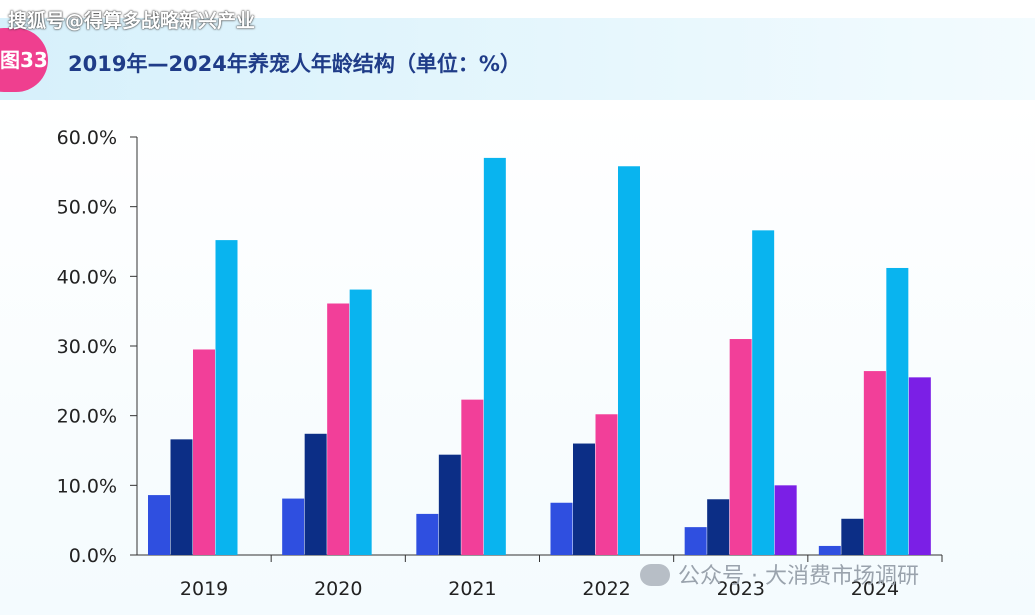  Describe the element at coordinates (24, 60) in the screenshot. I see `figure-number: 图33` at that location.